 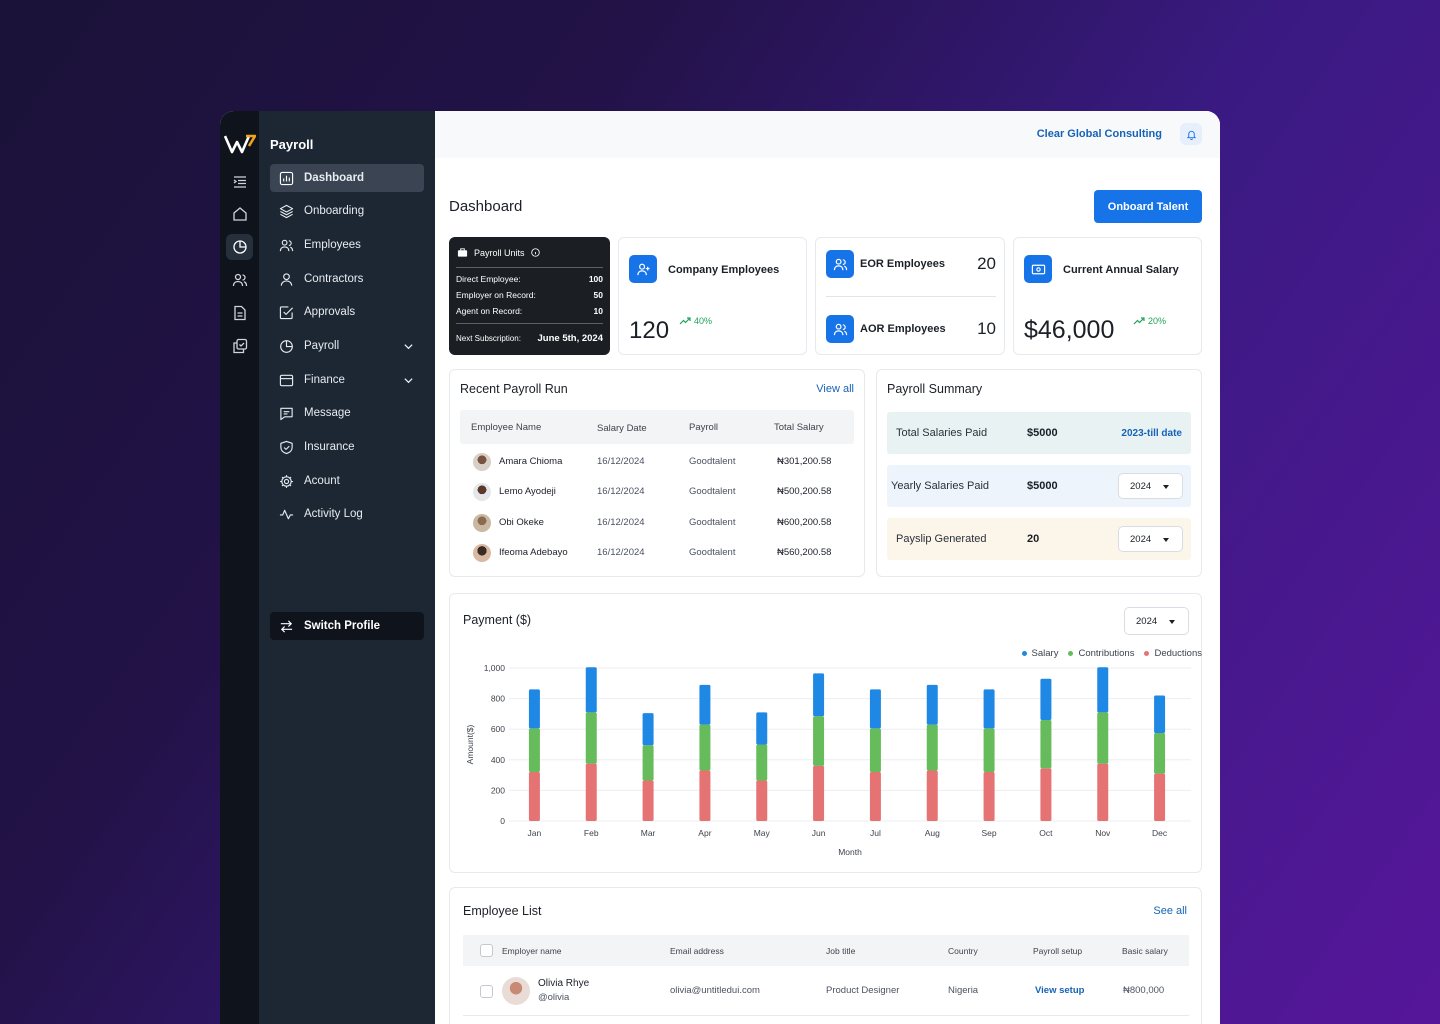 I want to click on sidebar-item-employees: Employees, so click(x=347, y=245).